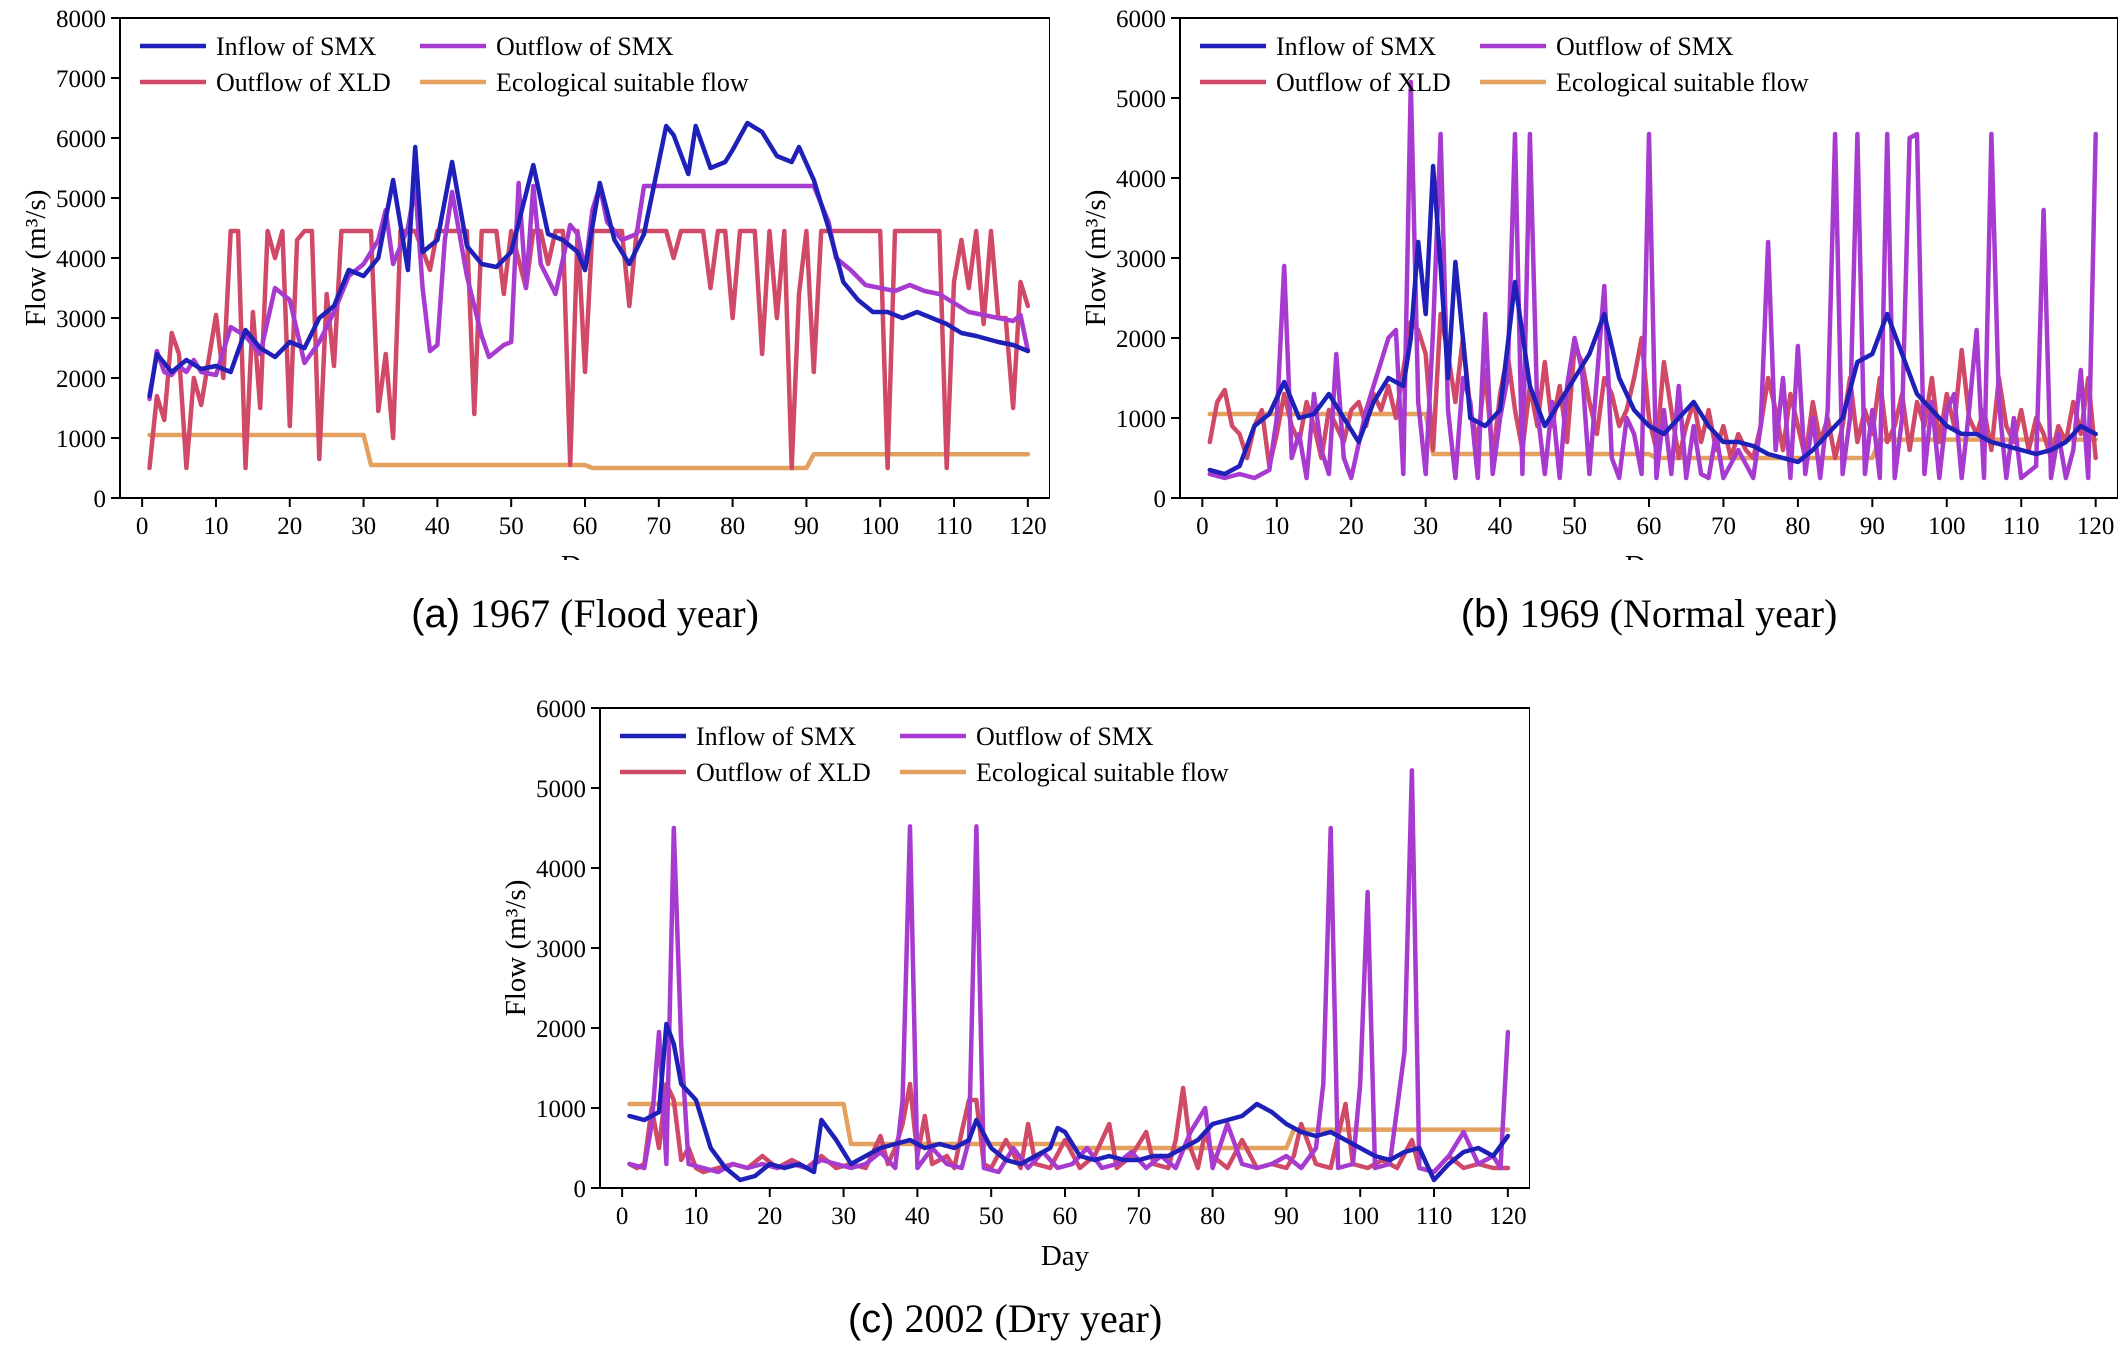  I want to click on caption-b-text: 1969 (Normal year), so click(1678, 613).